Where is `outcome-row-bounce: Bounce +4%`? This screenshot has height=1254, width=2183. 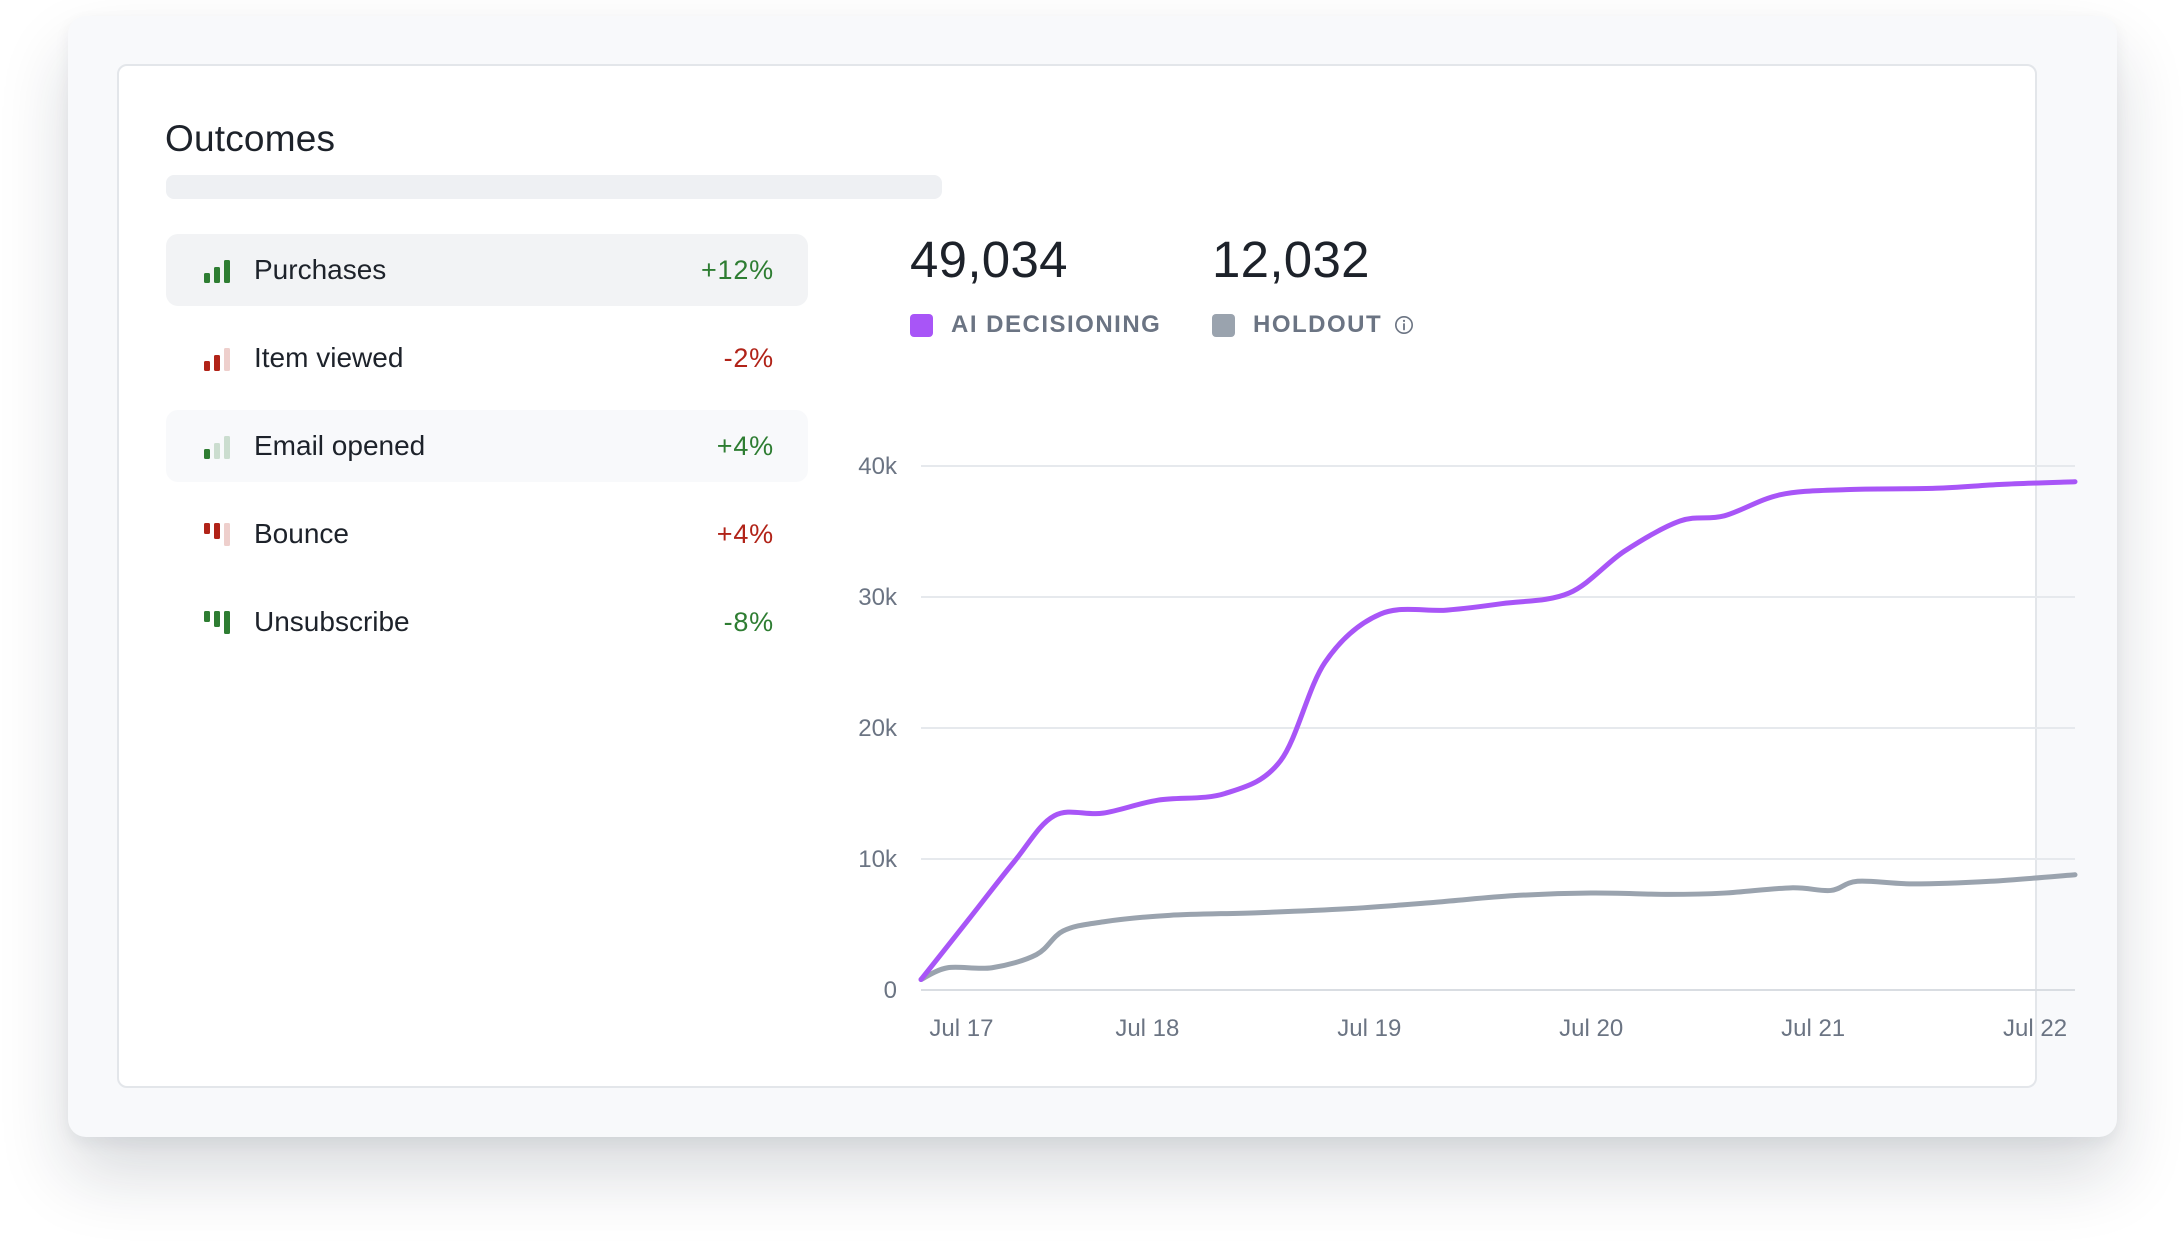 outcome-row-bounce: Bounce +4% is located at coordinates (487, 534).